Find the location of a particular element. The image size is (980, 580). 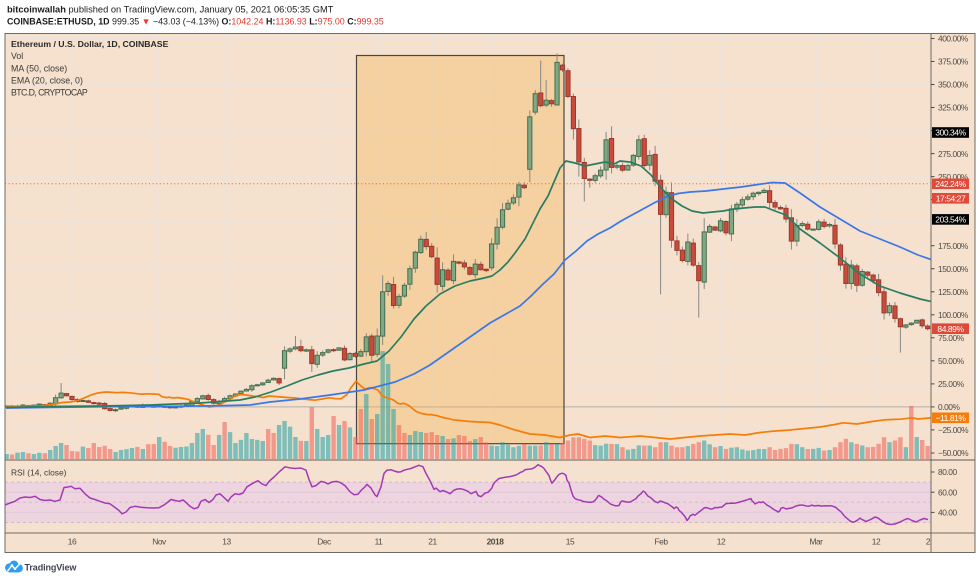

svg-text: 125.00% is located at coordinates (953, 292).